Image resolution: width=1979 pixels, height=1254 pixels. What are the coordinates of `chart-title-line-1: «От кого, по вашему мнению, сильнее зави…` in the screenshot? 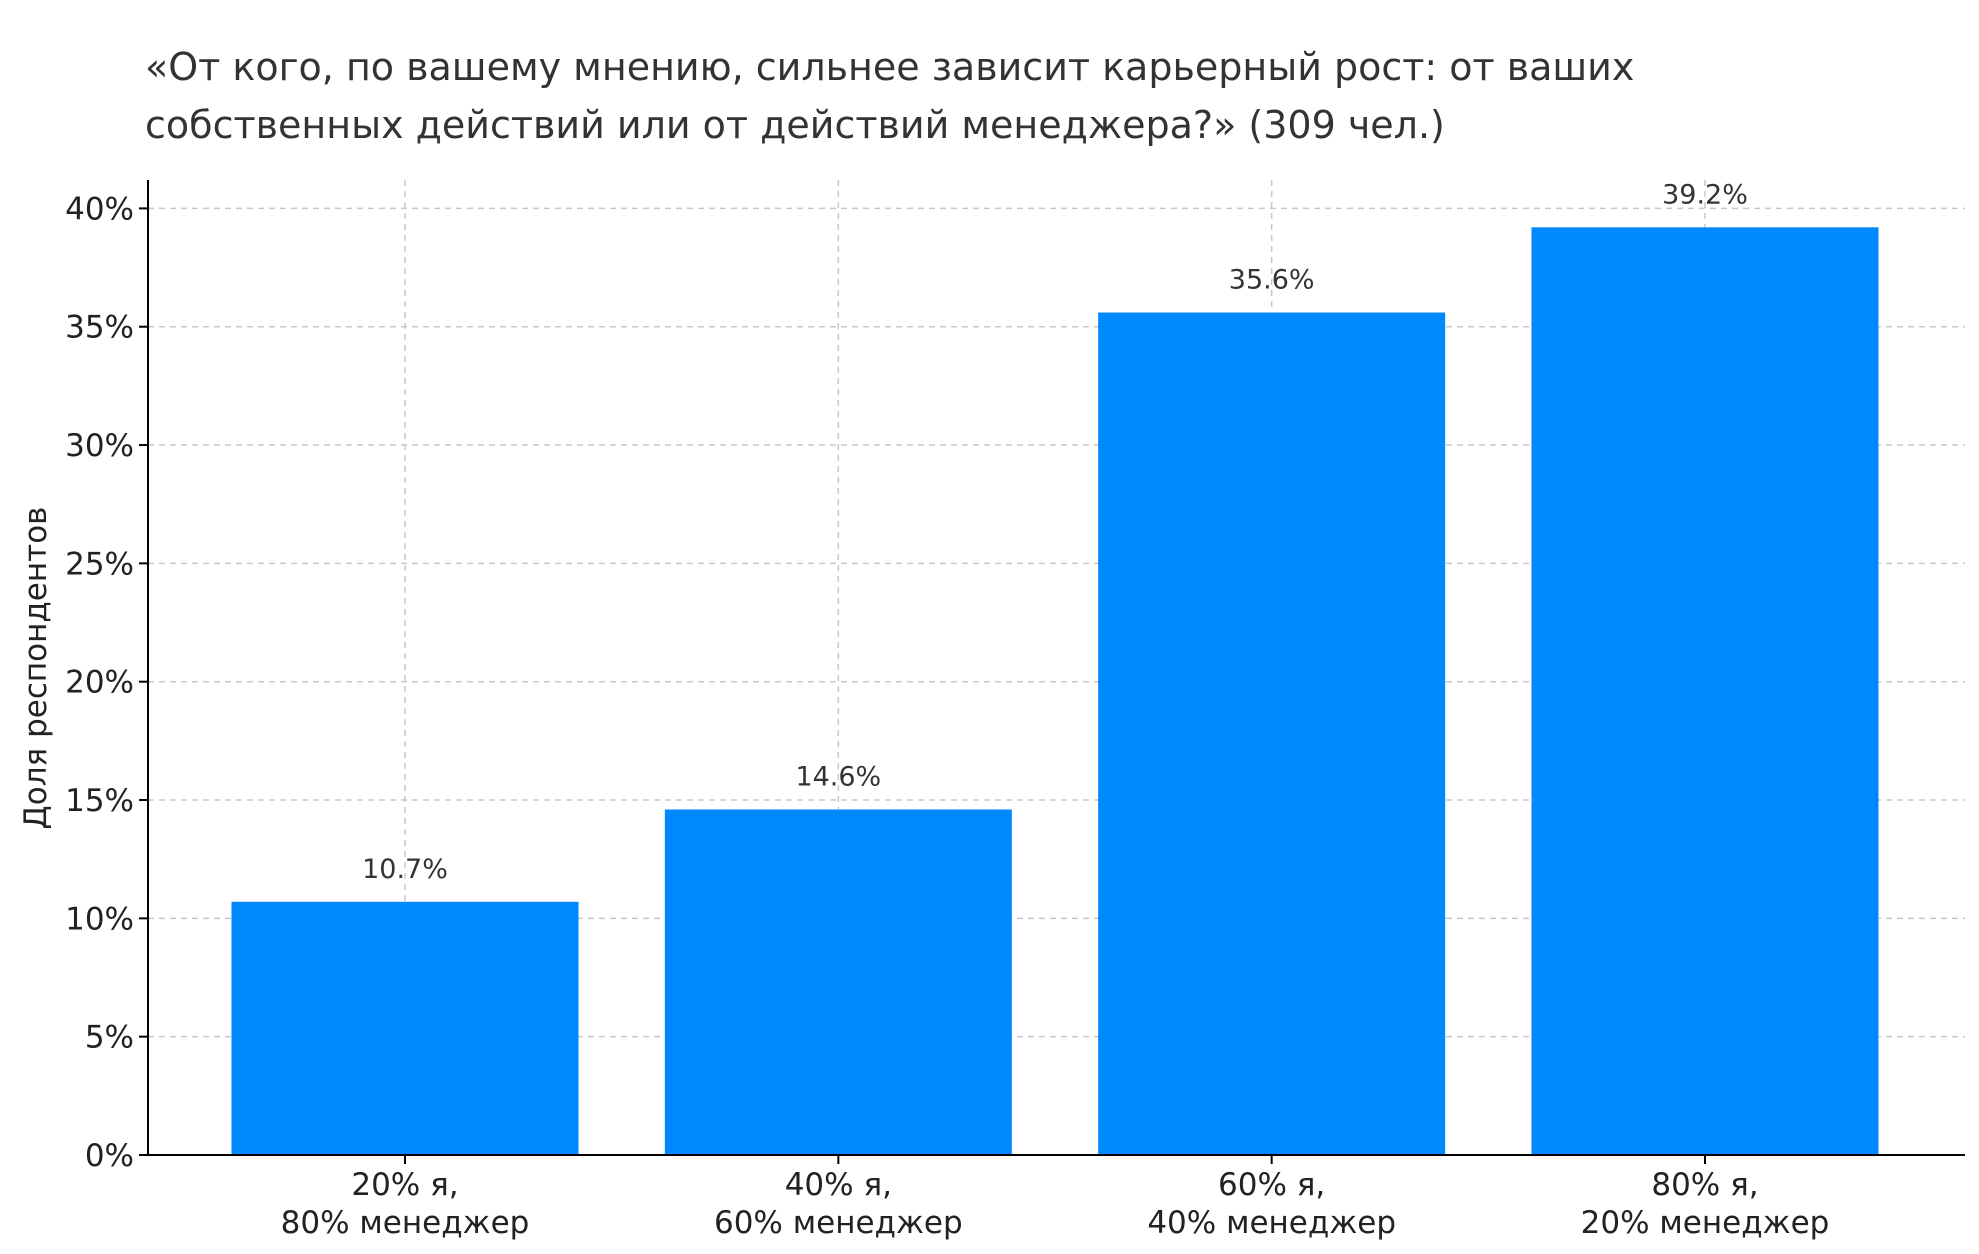 It's located at (890, 67).